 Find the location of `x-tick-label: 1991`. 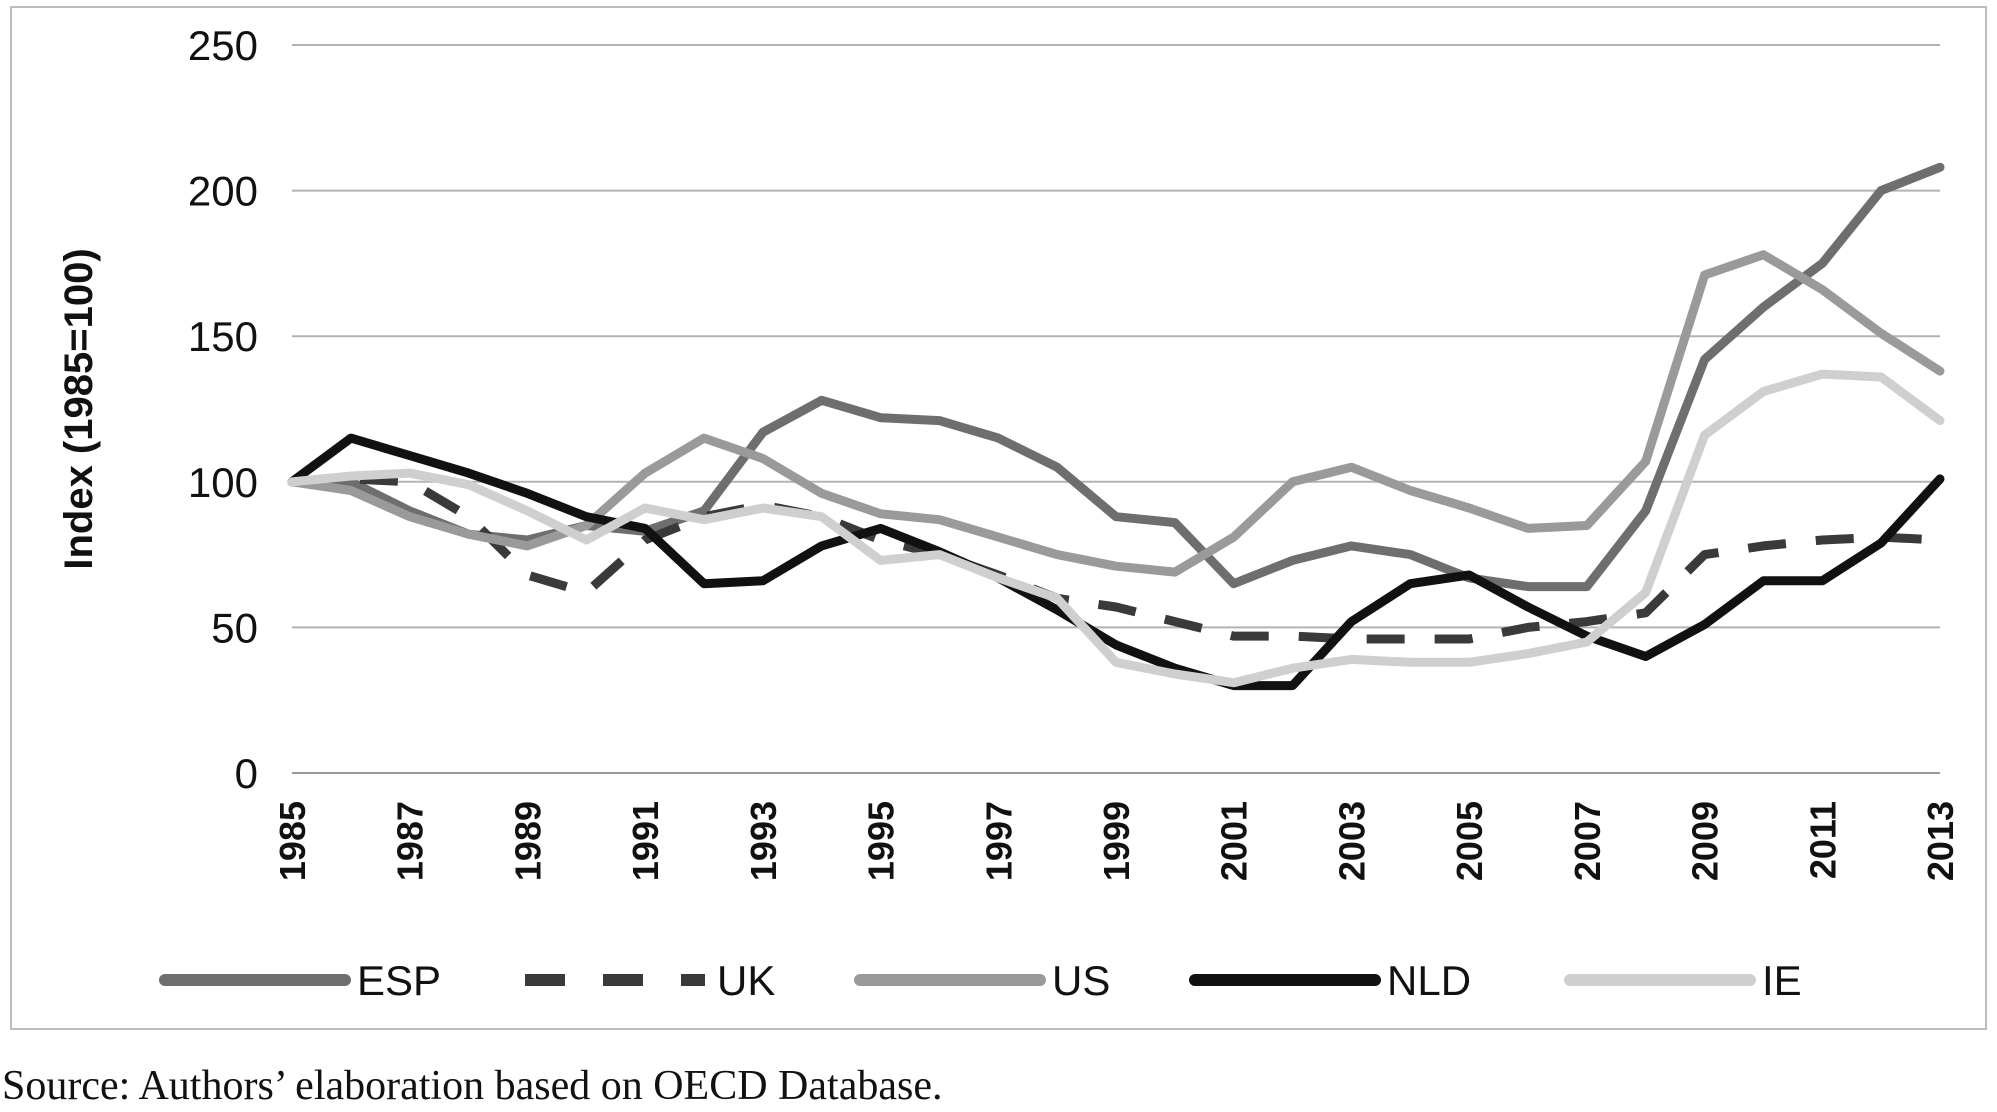

x-tick-label: 1991 is located at coordinates (645, 841).